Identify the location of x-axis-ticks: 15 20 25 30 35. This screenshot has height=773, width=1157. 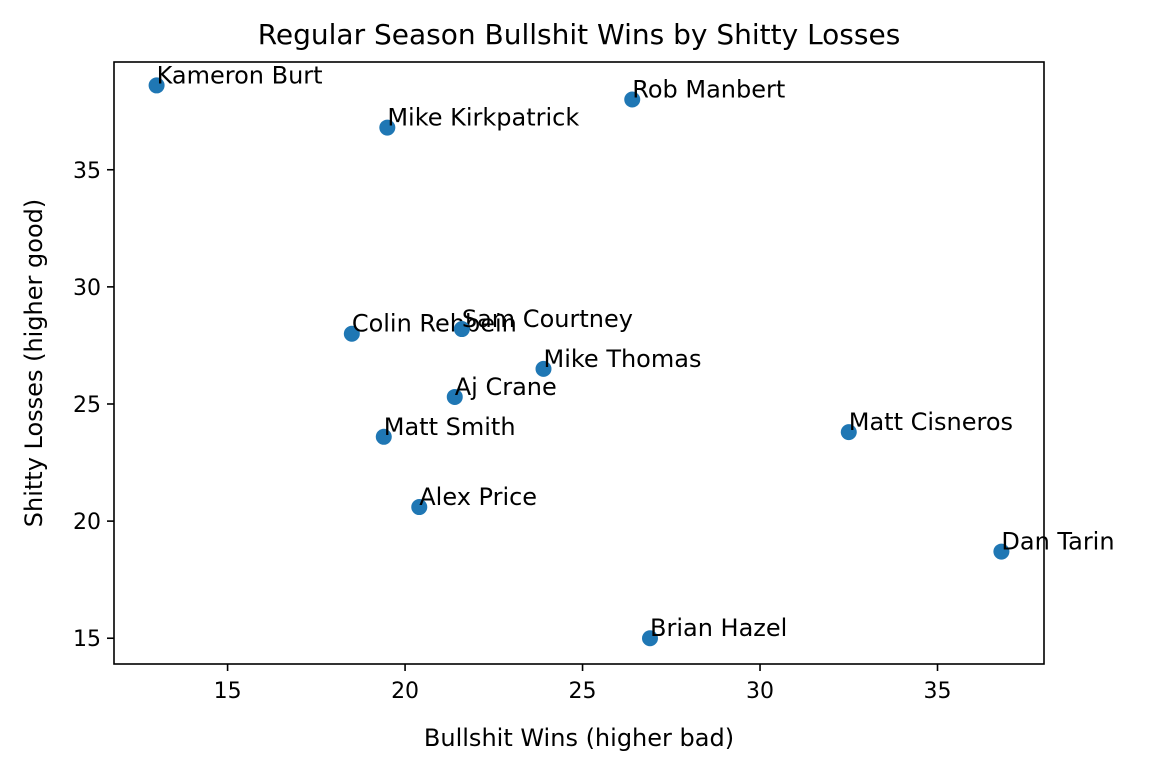
(583, 684).